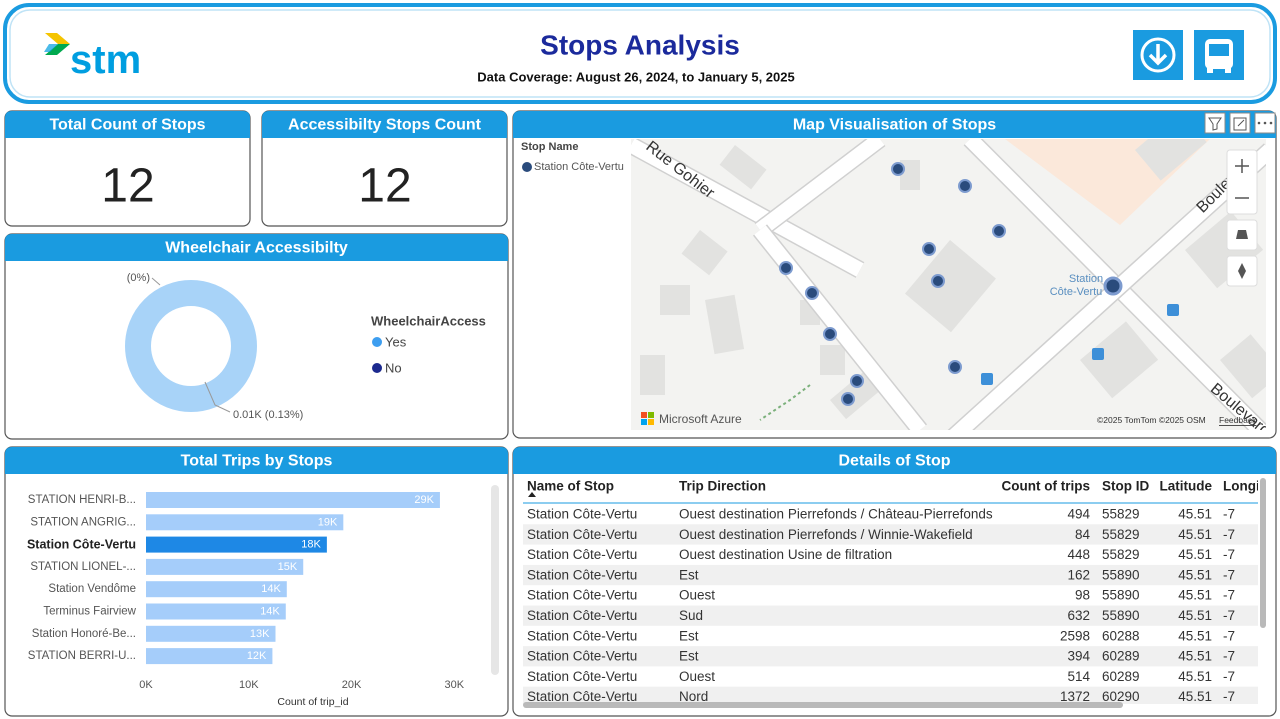 This screenshot has width=1280, height=719. I want to click on legend-label: No, so click(393, 368).